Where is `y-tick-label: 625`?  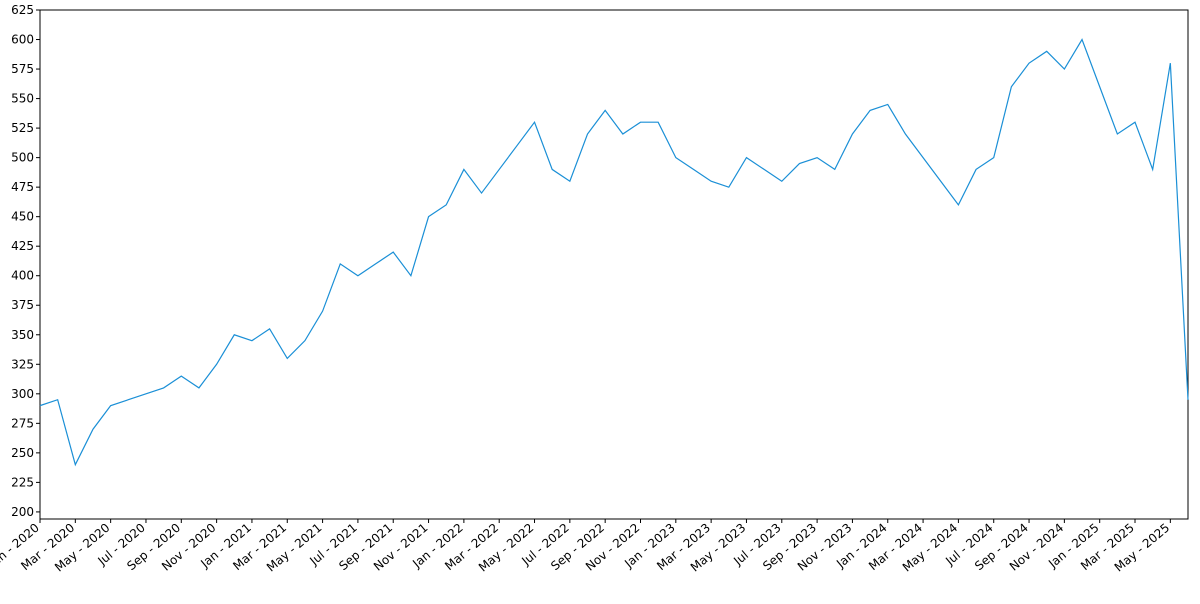
y-tick-label: 625 is located at coordinates (22, 10).